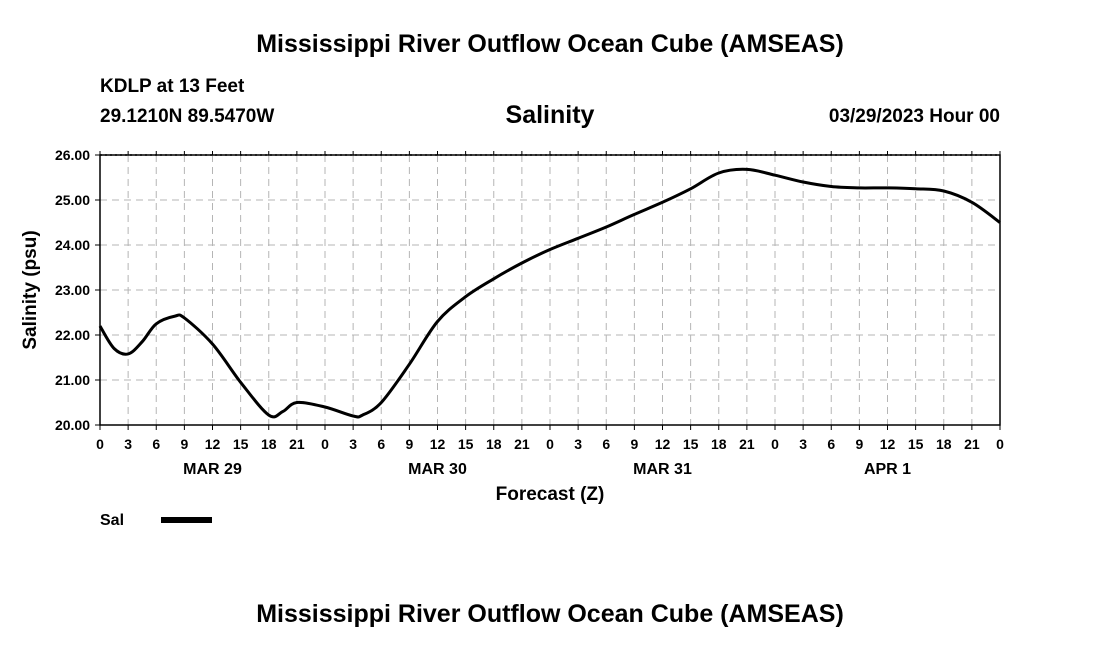 Image resolution: width=1100 pixels, height=650 pixels. Describe the element at coordinates (662, 469) in the screenshot. I see `day-label: MAR 31` at that location.